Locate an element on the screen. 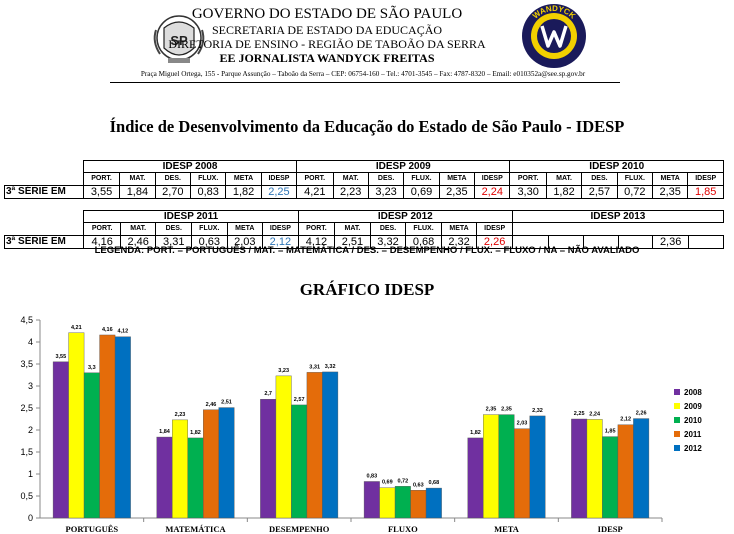 The height and width of the screenshot is (534, 734). legend-label: 2010 is located at coordinates (693, 420).